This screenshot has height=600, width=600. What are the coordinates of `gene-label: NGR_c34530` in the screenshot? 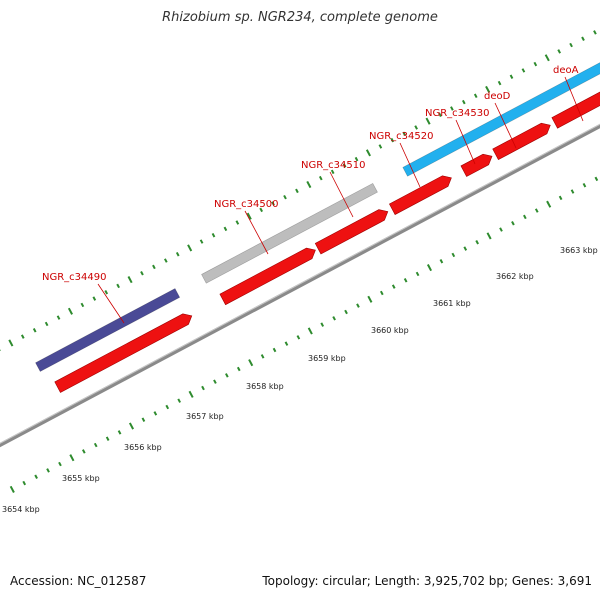 It's located at (457, 113).